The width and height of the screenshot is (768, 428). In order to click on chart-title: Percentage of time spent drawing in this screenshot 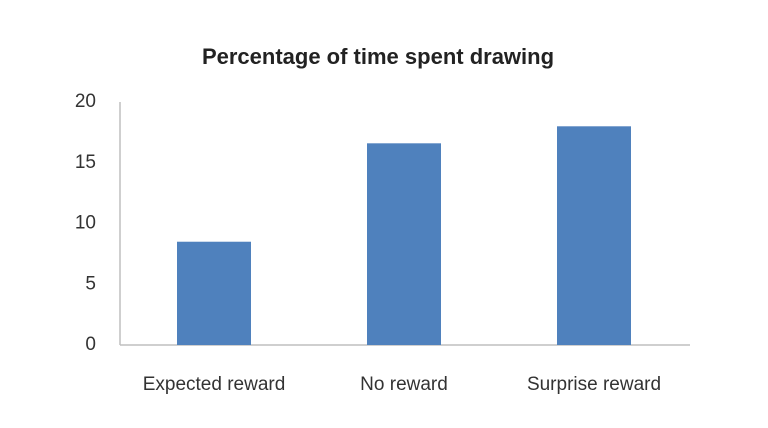, I will do `click(378, 56)`.